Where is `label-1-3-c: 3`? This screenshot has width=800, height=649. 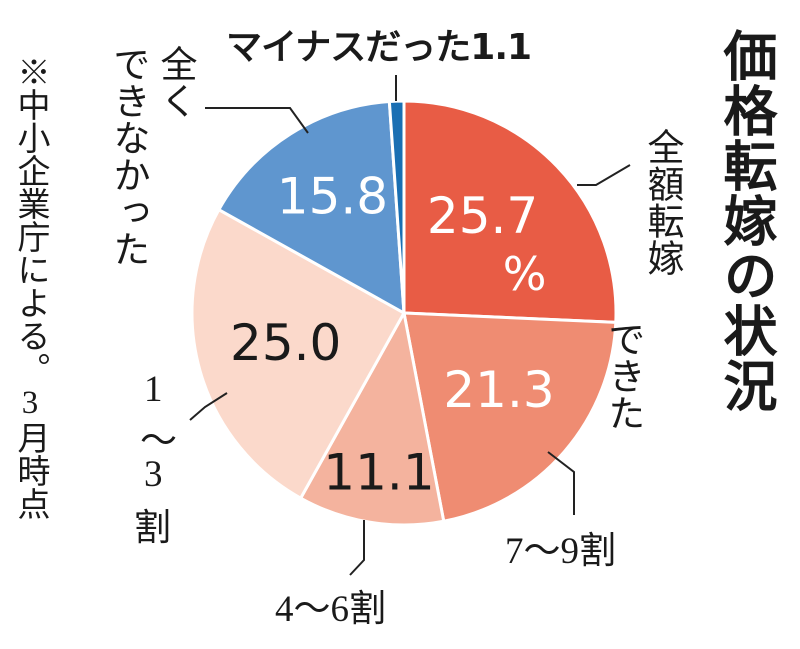 label-1-3-c: 3 is located at coordinates (153, 474).